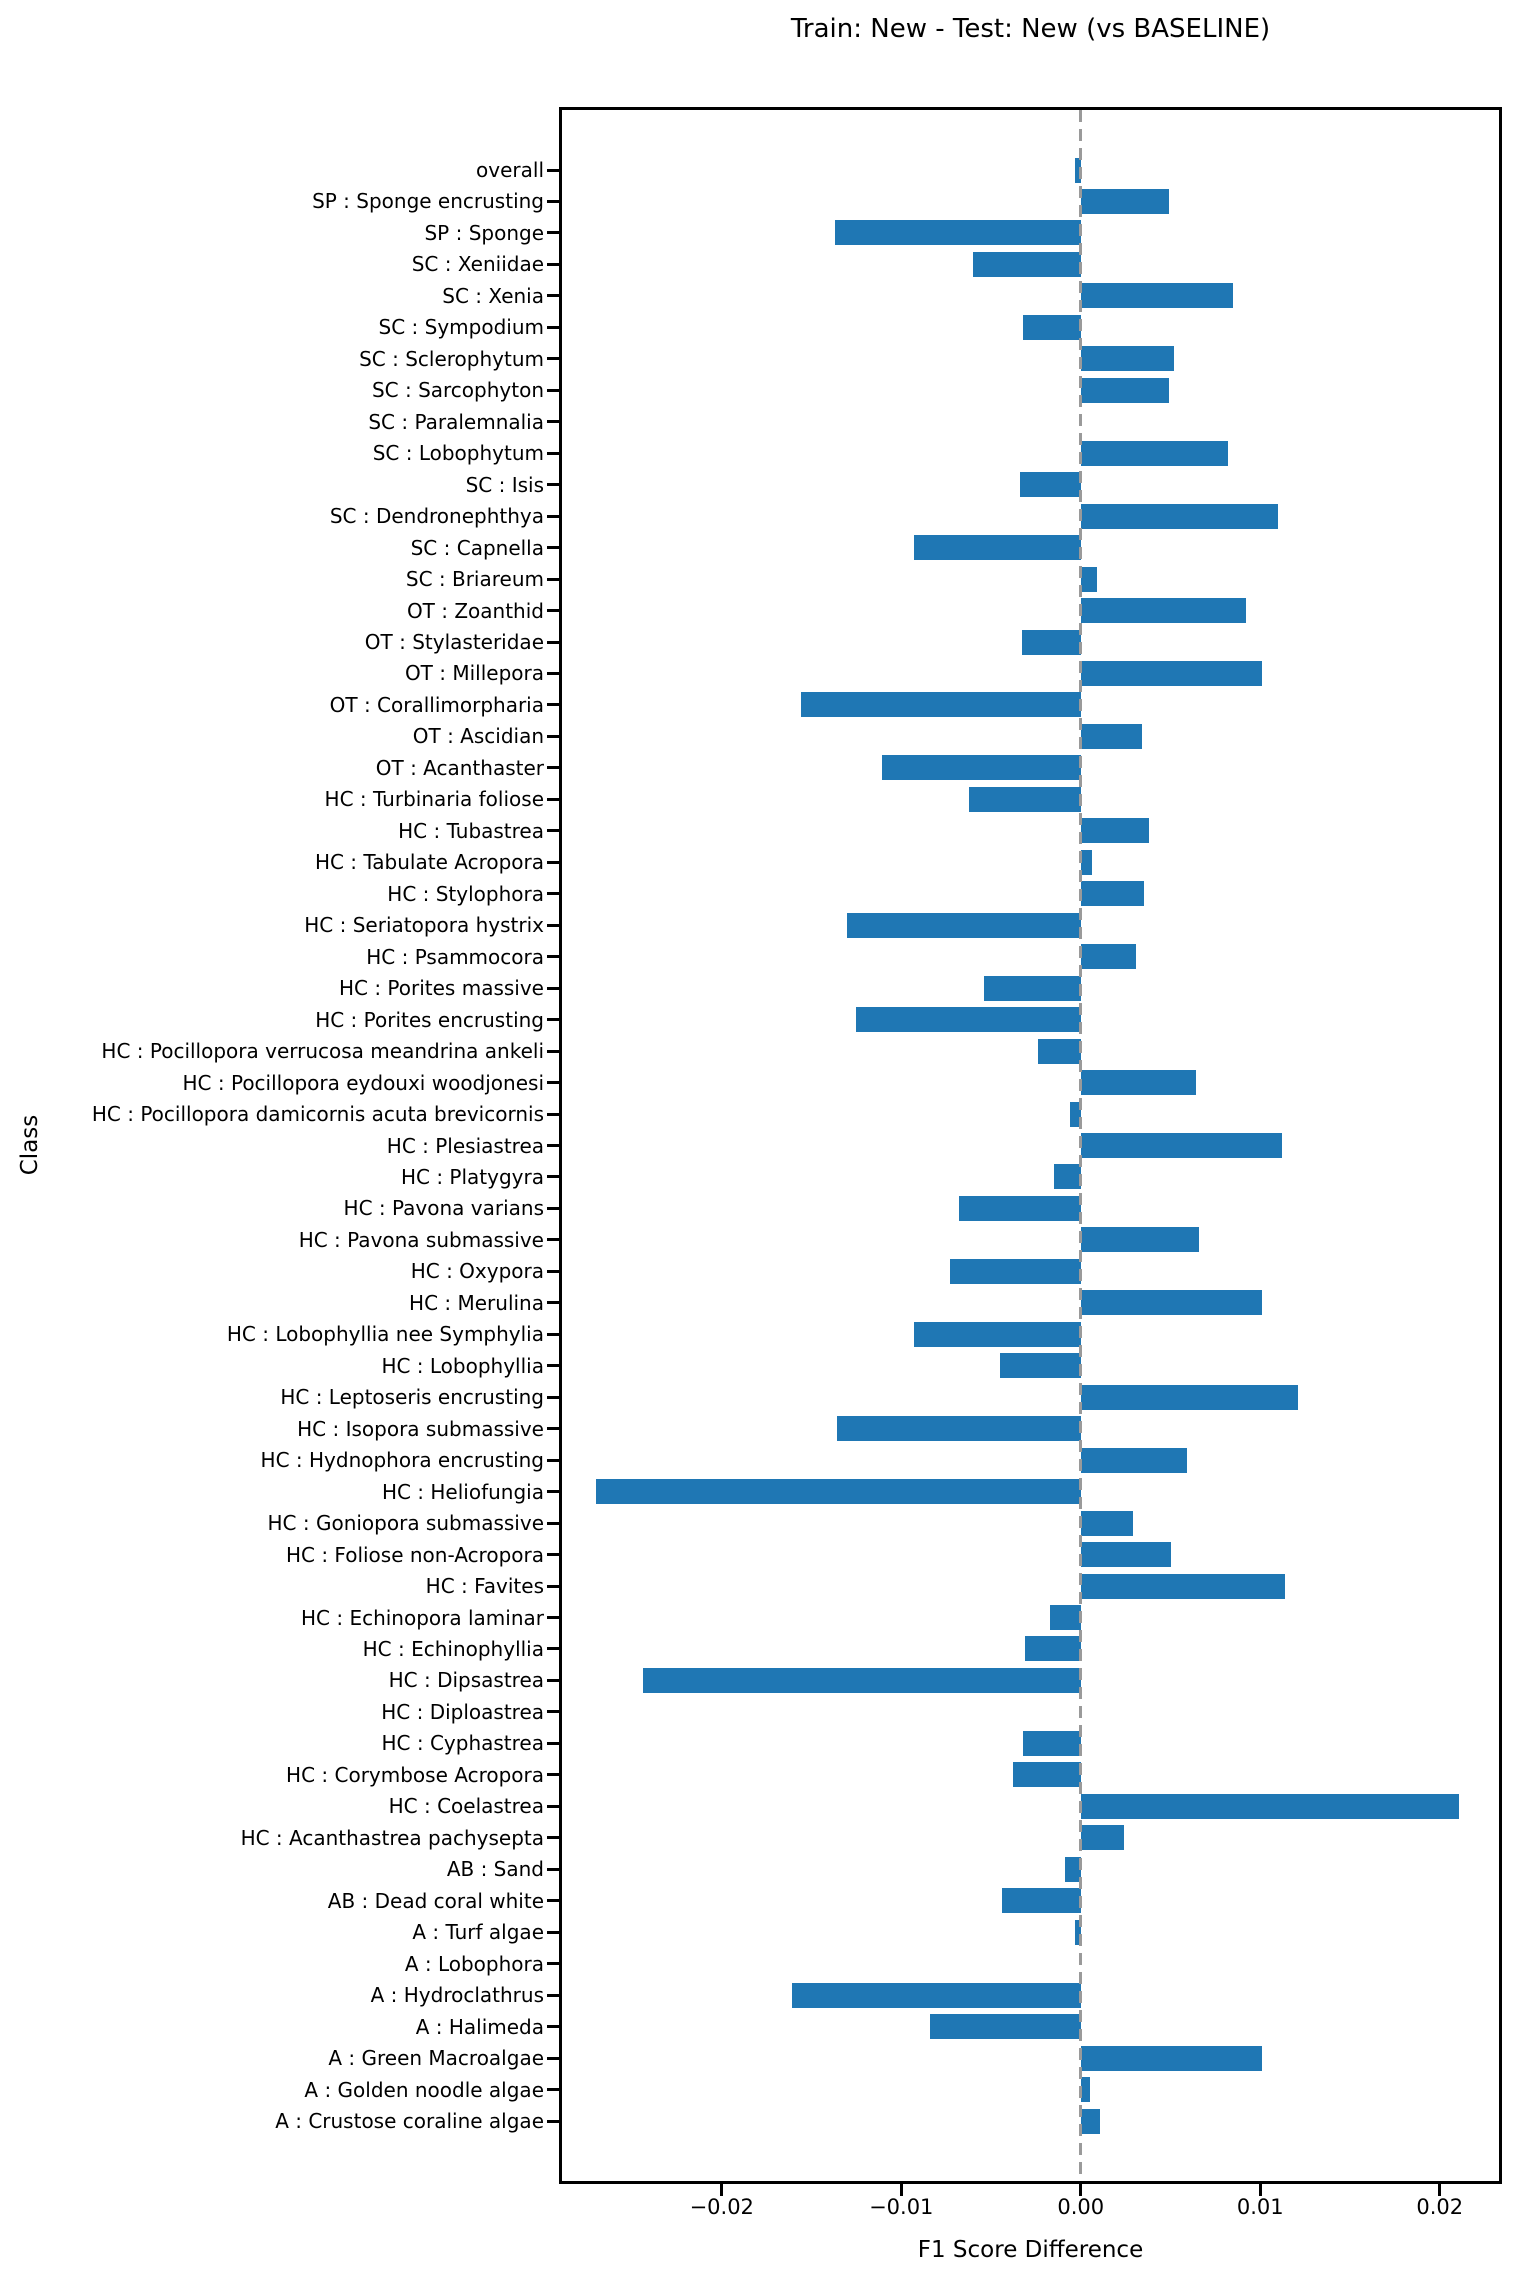  What do you see at coordinates (1081, 2207) in the screenshot?
I see `x-tick-label: 0.00` at bounding box center [1081, 2207].